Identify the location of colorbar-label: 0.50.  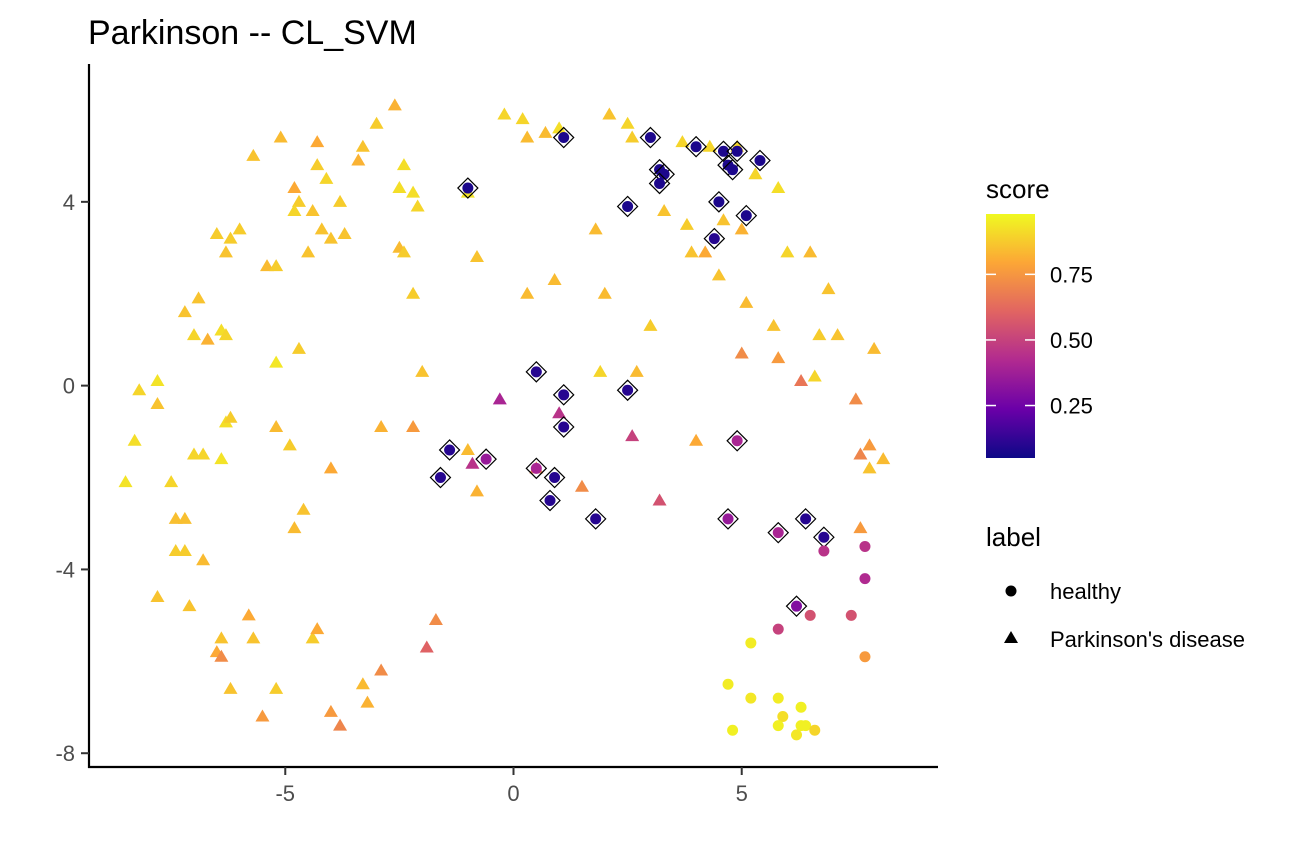
(1071, 340).